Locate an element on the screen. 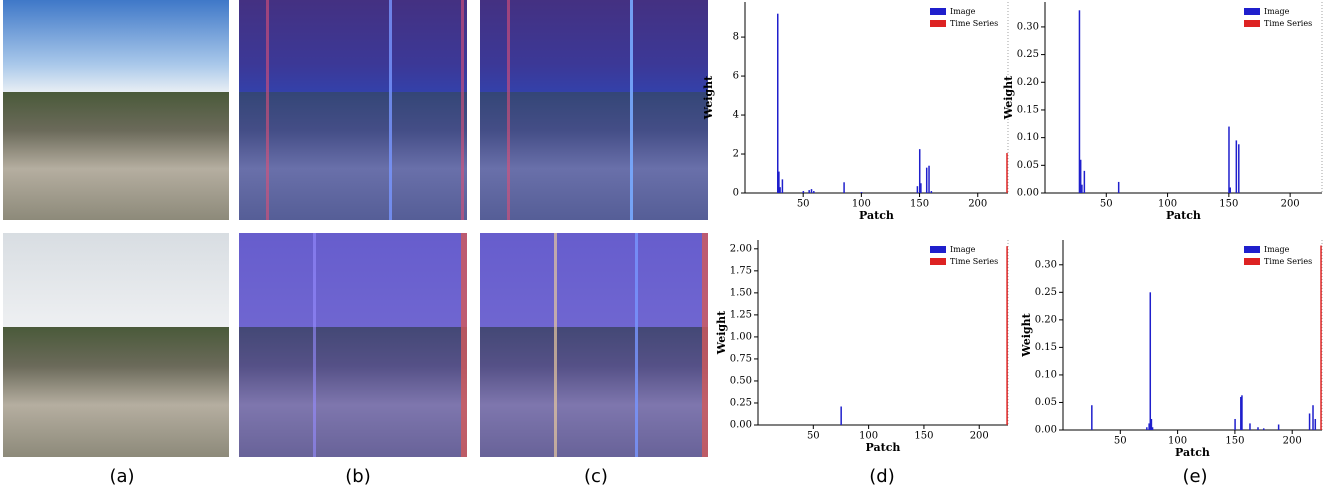 Image resolution: width=1330 pixels, height=492 pixels. panel-label: (d) is located at coordinates (882, 476).